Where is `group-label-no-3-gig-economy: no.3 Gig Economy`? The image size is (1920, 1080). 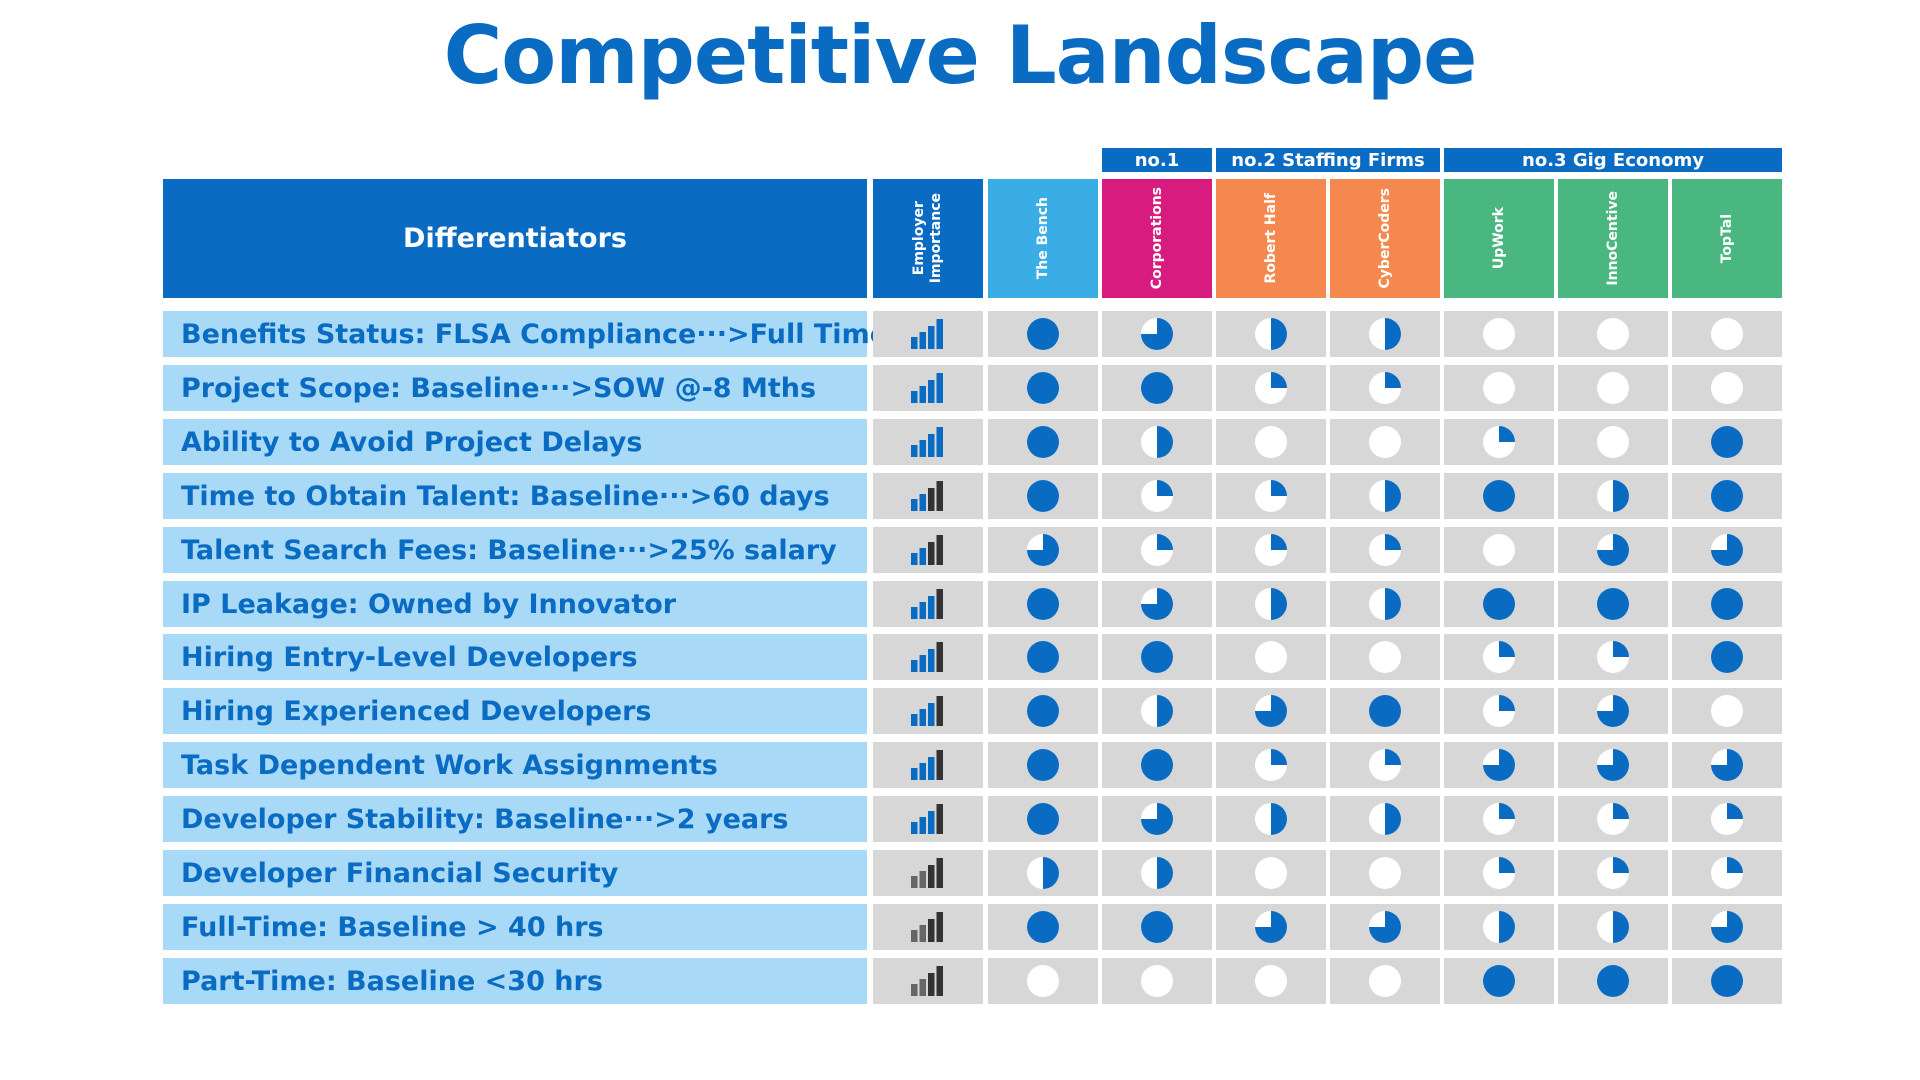 group-label-no-3-gig-economy: no.3 Gig Economy is located at coordinates (1613, 160).